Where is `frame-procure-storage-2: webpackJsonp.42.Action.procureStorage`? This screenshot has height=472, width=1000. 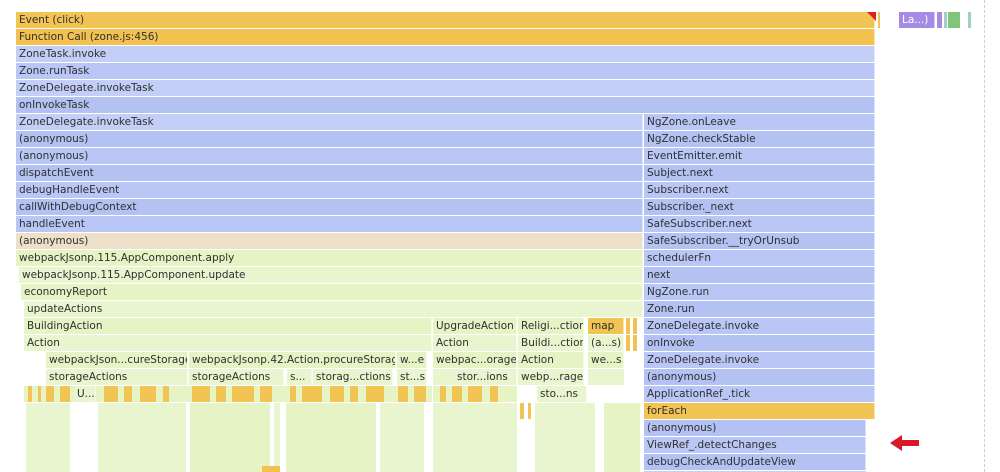 frame-procure-storage-2: webpackJsonp.42.Action.procureStorage is located at coordinates (292, 360).